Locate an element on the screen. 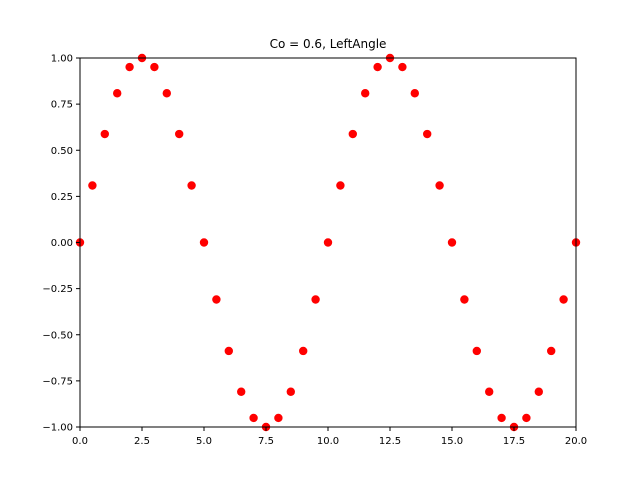 This screenshot has height=480, width=640. x-tick-label: 10.0 is located at coordinates (328, 441).